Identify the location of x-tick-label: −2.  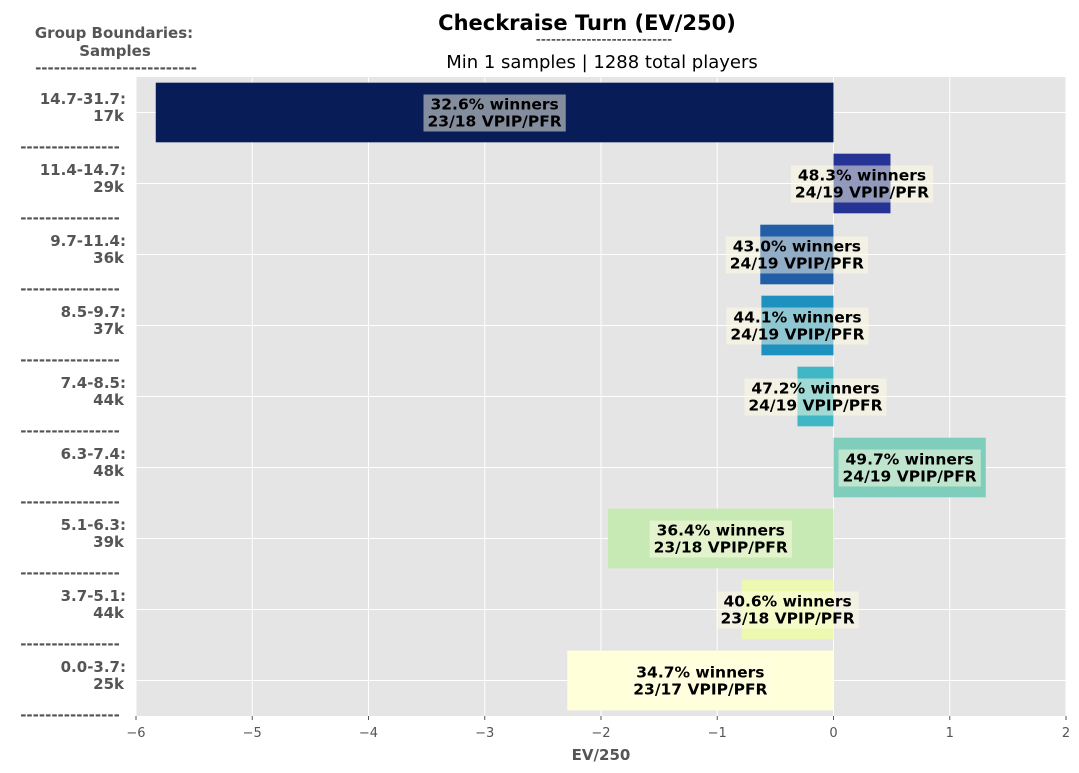
(600, 733).